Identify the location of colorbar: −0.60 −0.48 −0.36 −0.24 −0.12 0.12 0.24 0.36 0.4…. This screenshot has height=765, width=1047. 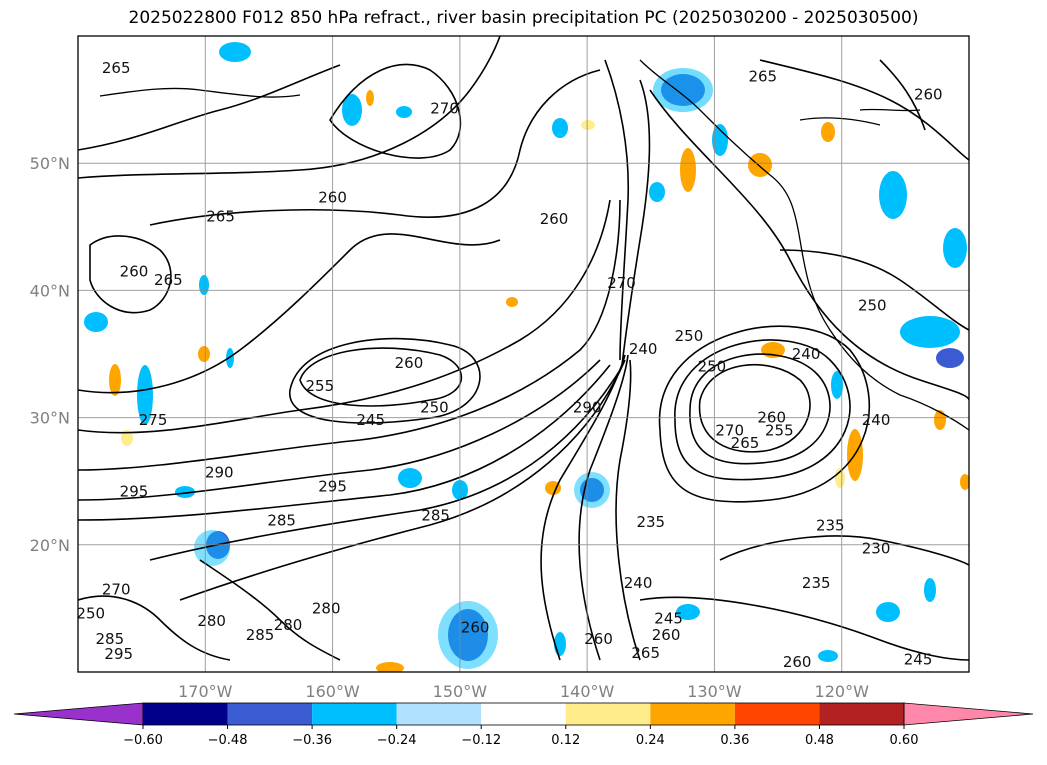
(523, 725).